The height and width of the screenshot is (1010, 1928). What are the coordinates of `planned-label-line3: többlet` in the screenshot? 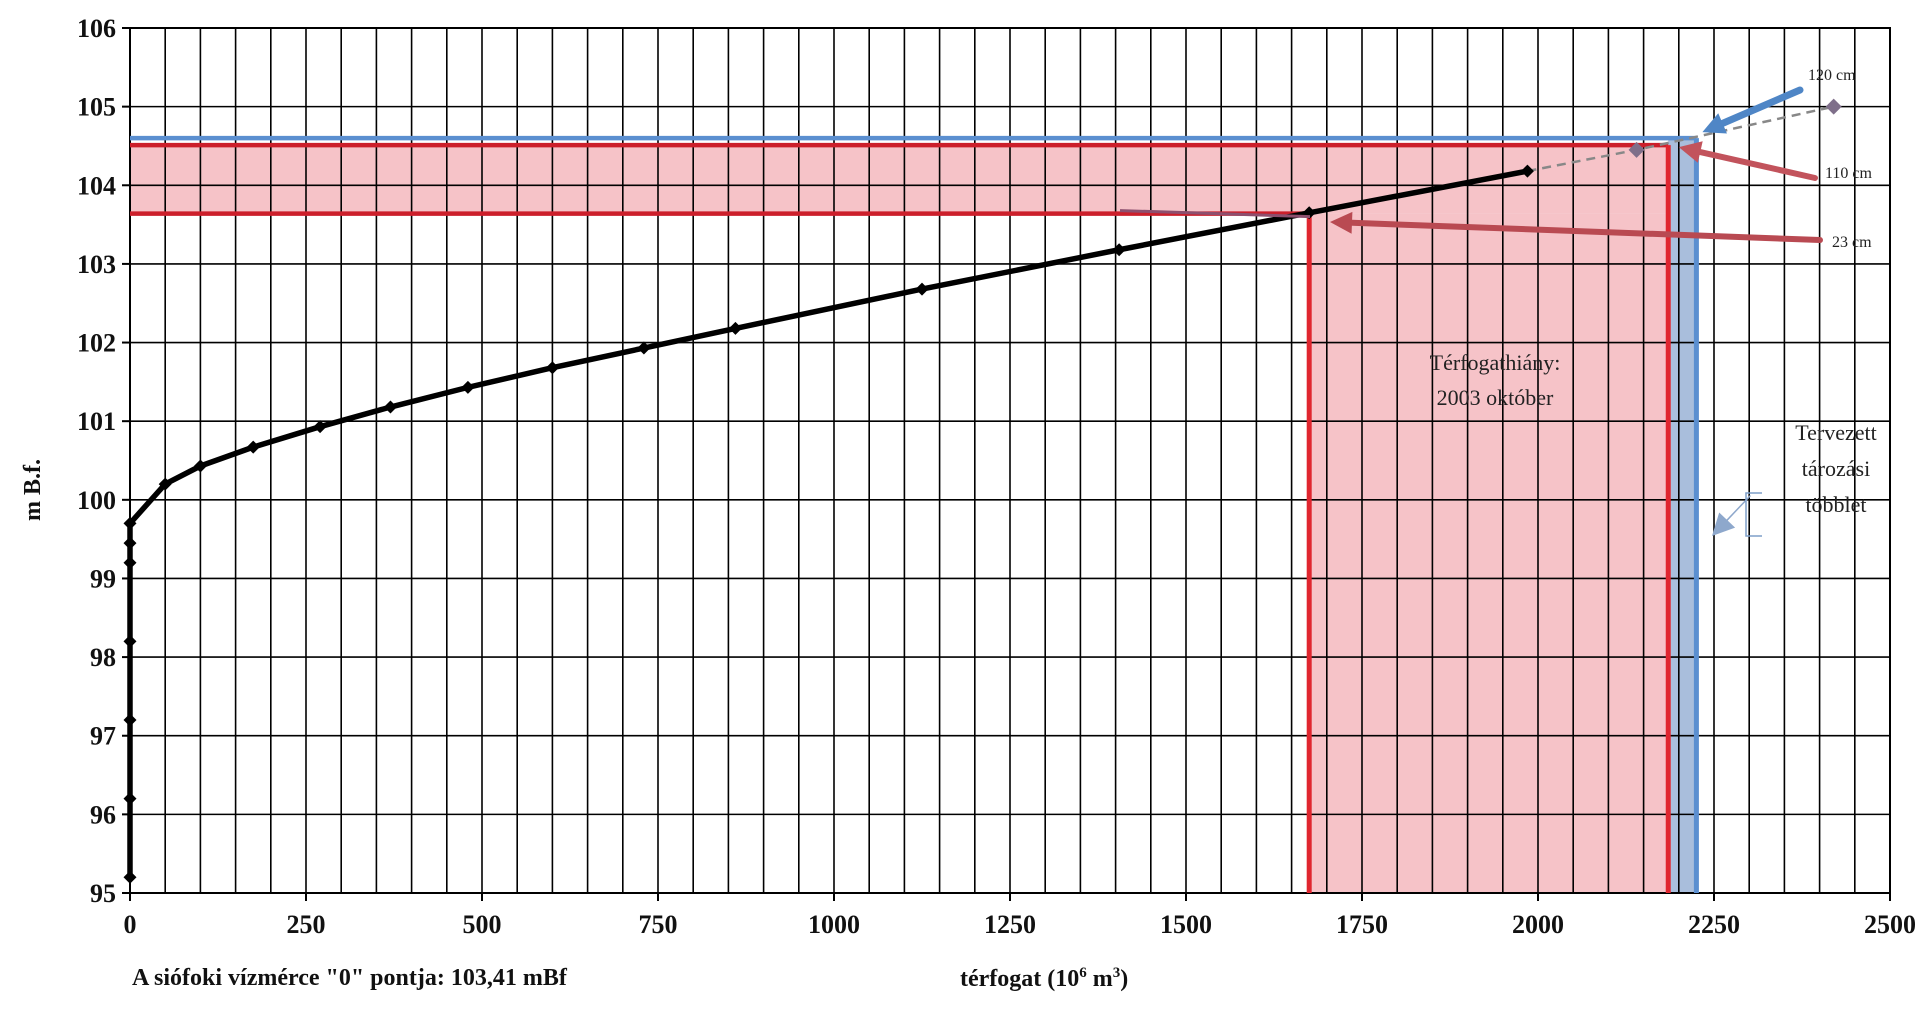 It's located at (1835, 504).